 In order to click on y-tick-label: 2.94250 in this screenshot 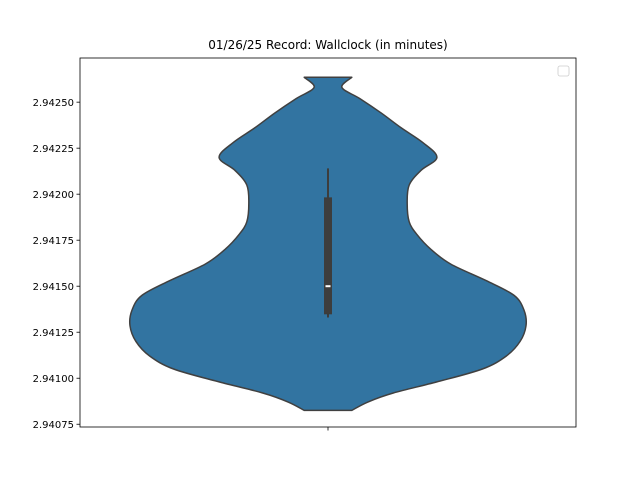, I will do `click(53, 103)`.